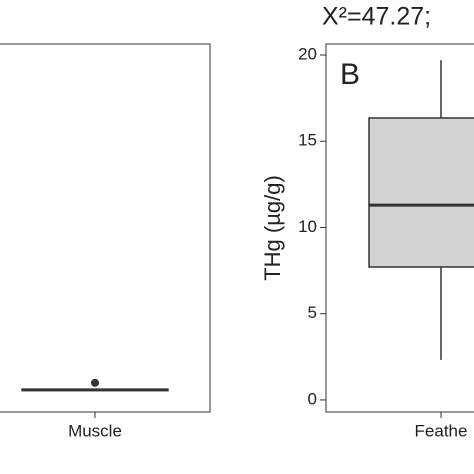 Image resolution: width=474 pixels, height=474 pixels. Describe the element at coordinates (307, 140) in the screenshot. I see `y-tick-label: 15` at that location.